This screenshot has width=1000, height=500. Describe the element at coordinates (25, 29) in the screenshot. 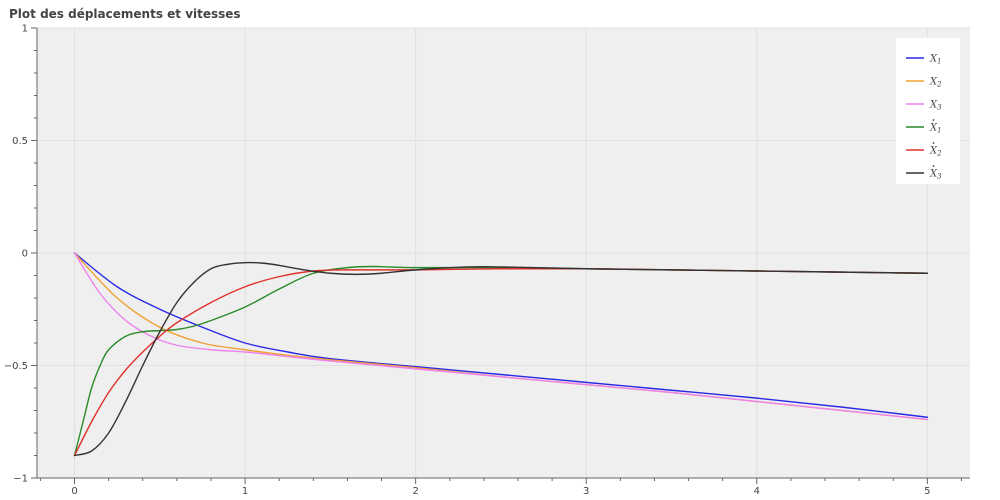

I see `y-tick-label-4: 1` at that location.